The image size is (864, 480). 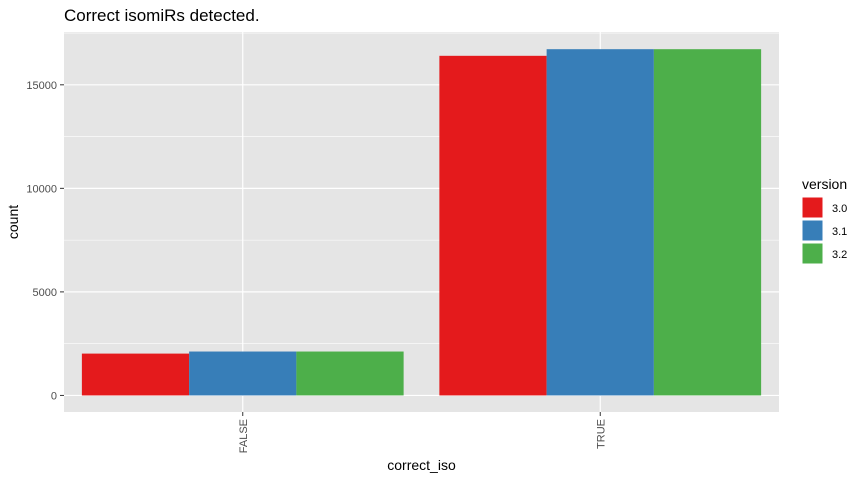 What do you see at coordinates (839, 232) in the screenshot?
I see `legend-label-3.1: 3.1` at bounding box center [839, 232].